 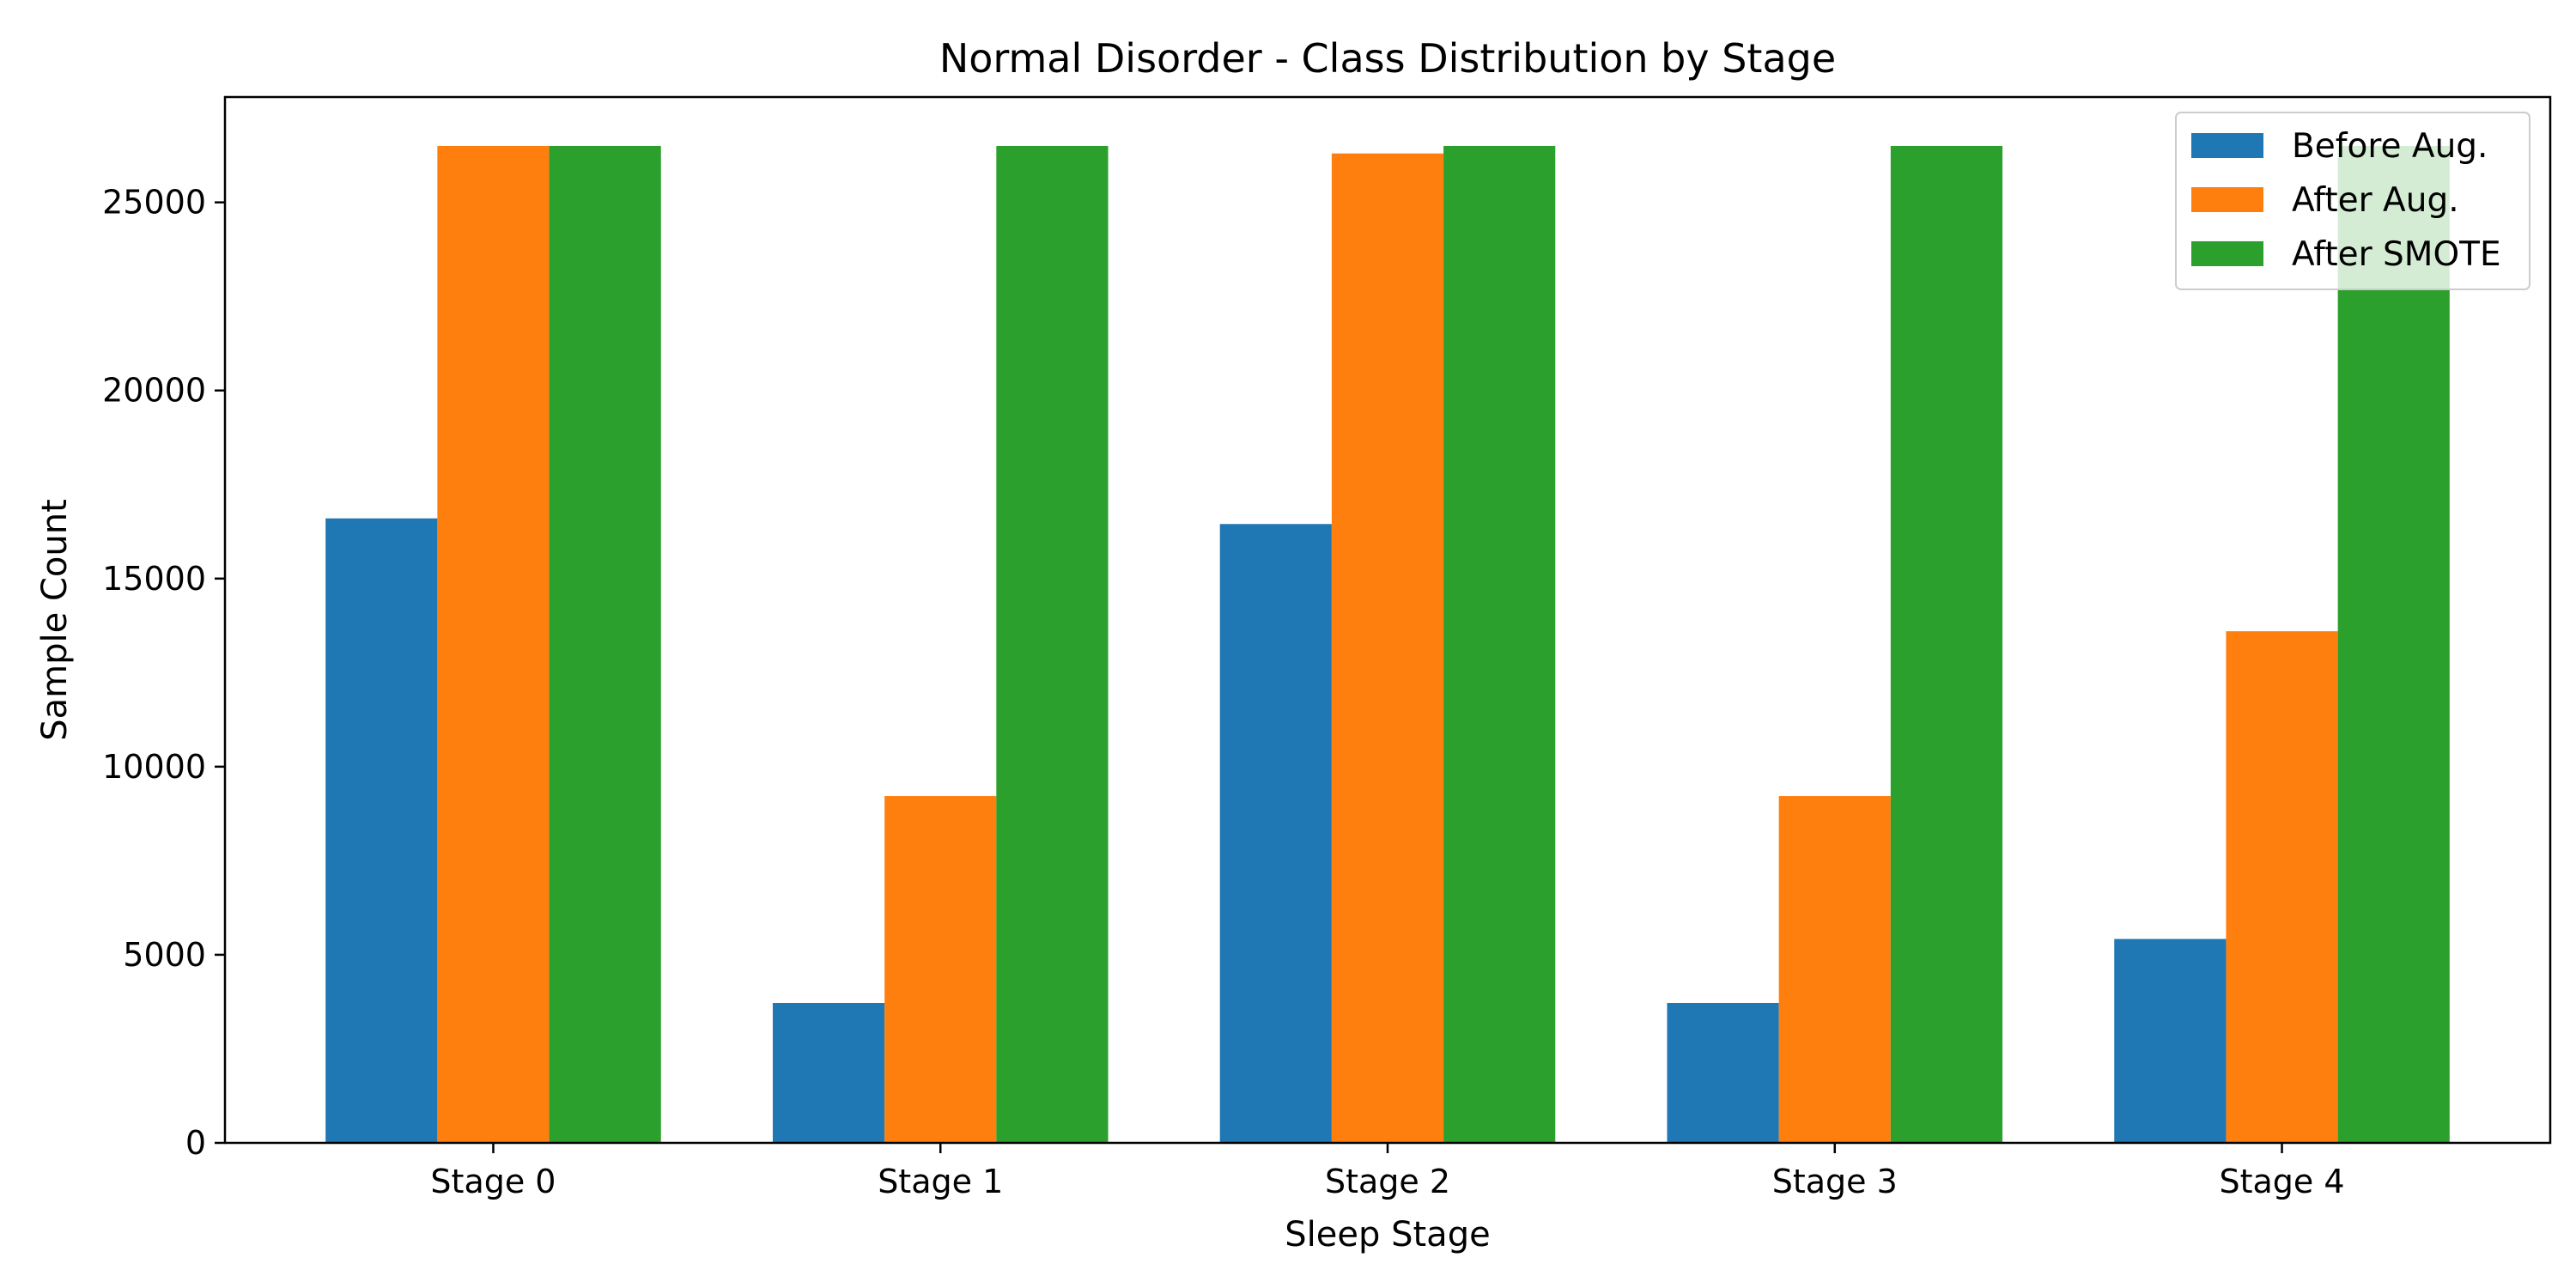 I want to click on x-axis-label: Sleep Stage, so click(x=1387, y=1235).